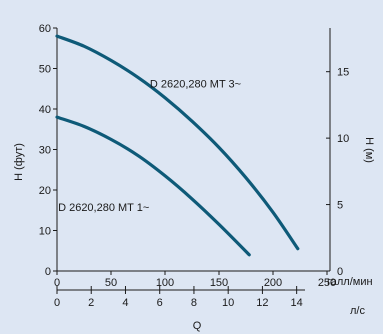  I want to click on x2-tick-label: 6, so click(160, 303).